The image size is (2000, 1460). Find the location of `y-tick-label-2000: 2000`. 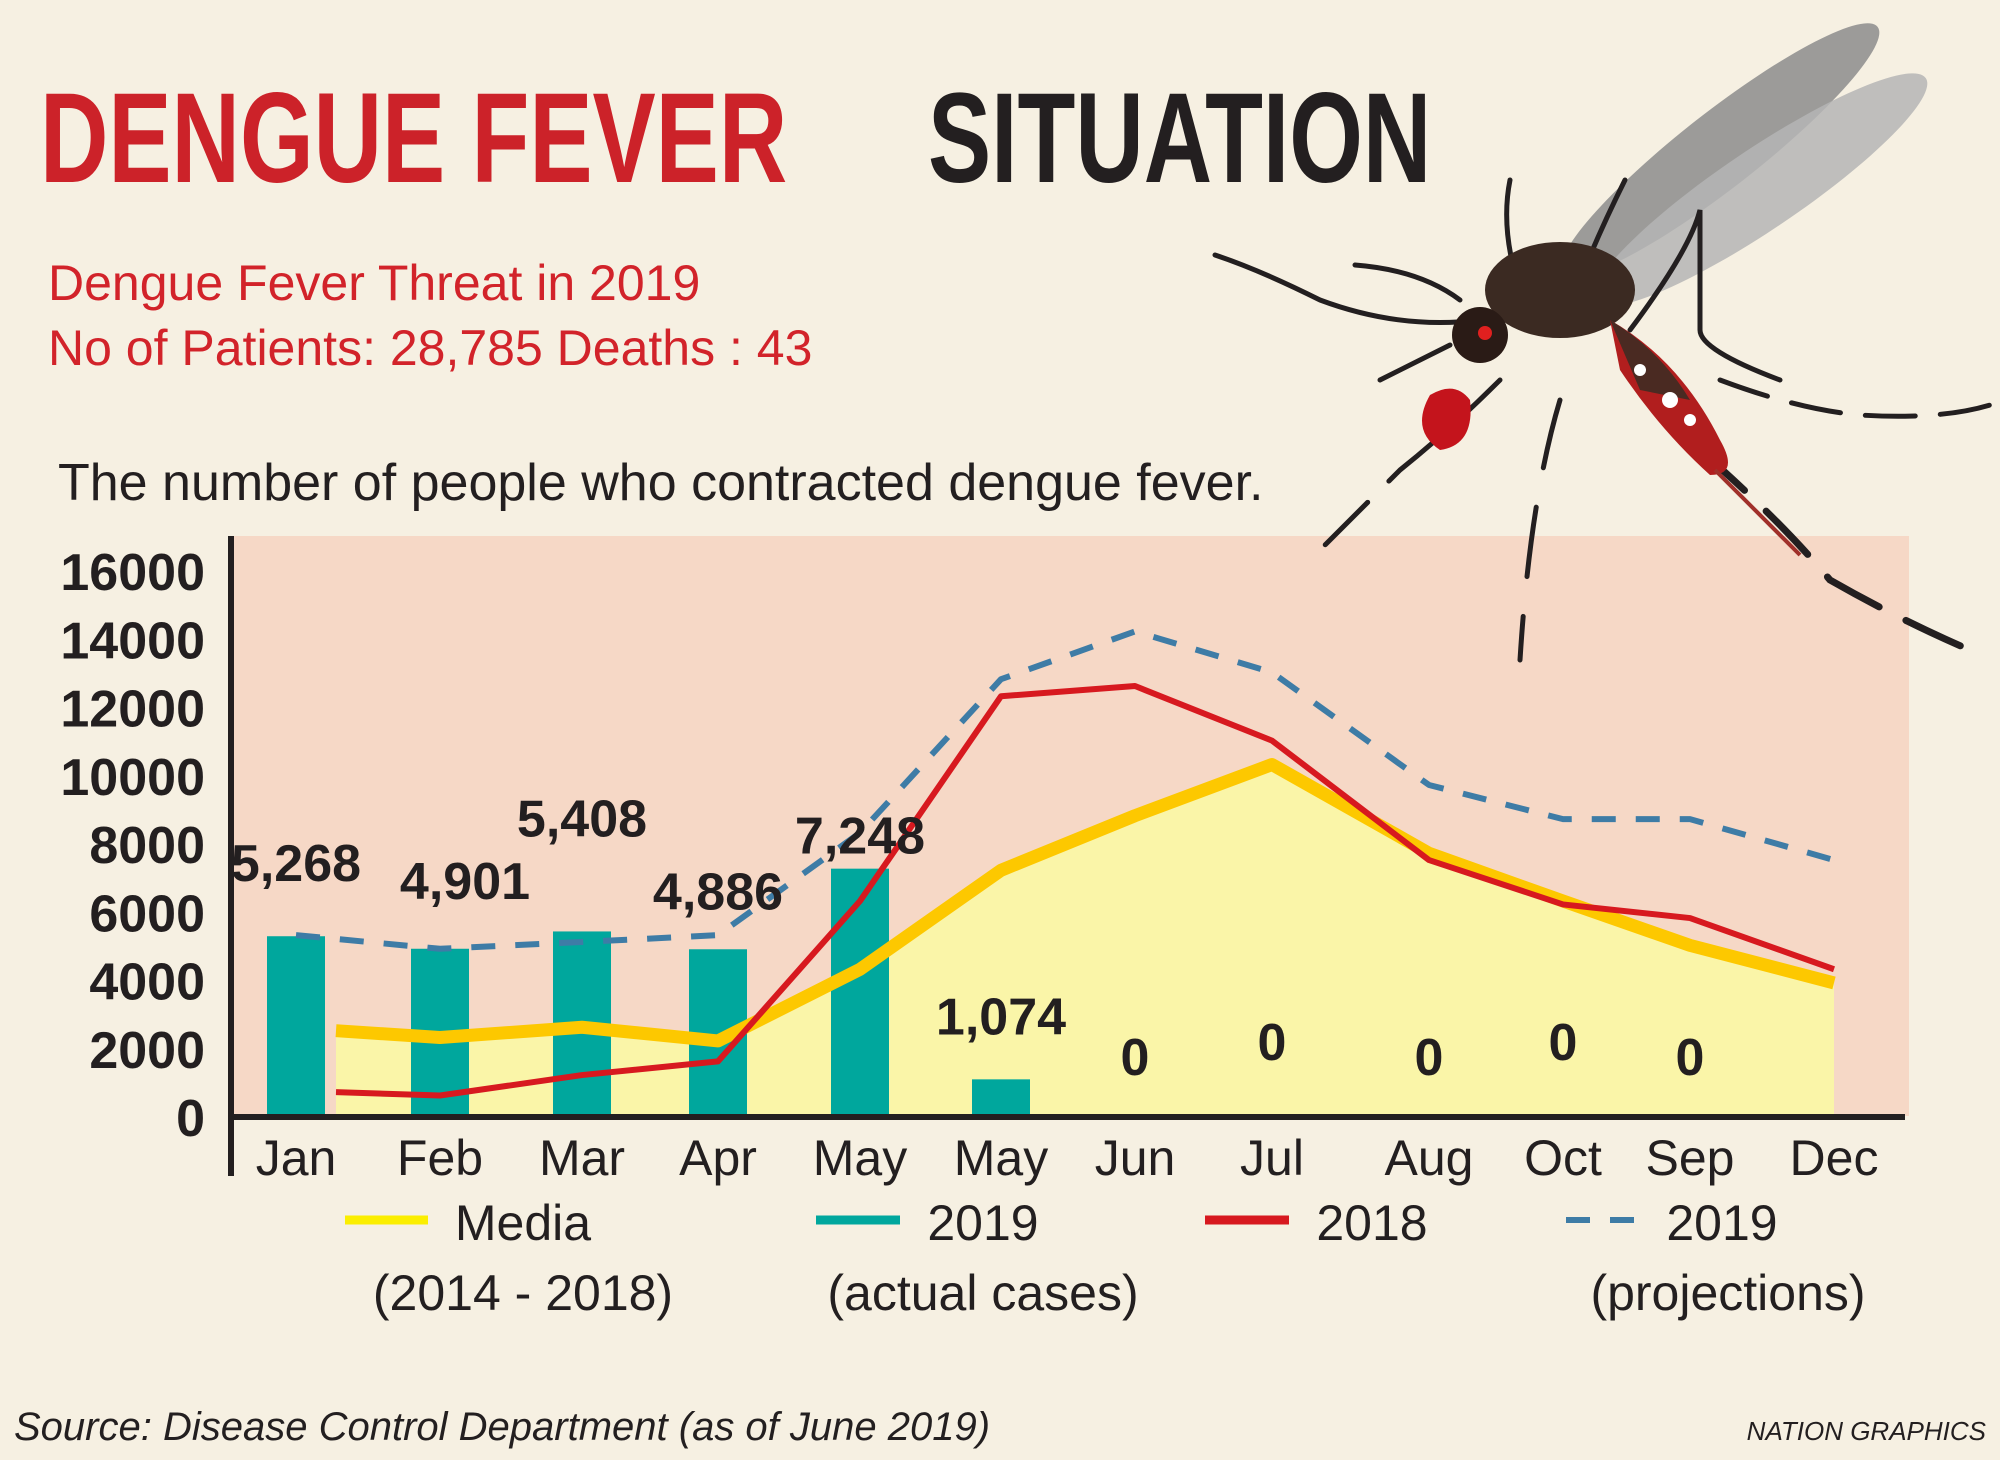

y-tick-label-2000: 2000 is located at coordinates (147, 1051).